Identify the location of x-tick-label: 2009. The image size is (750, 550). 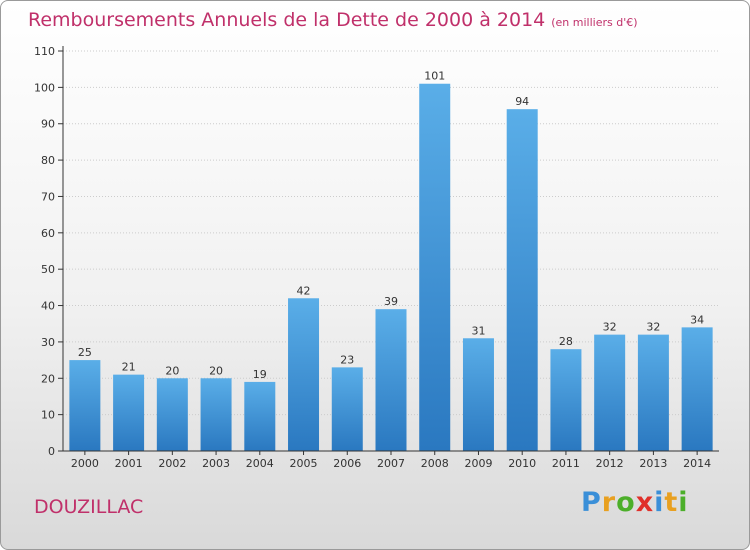
(478, 463).